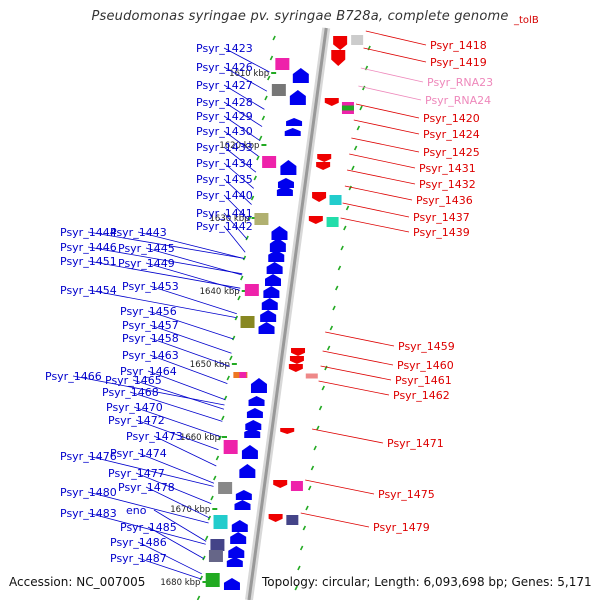 This screenshot has width=600, height=600. I want to click on gene-label-psyr-1424: Psyr_1424, so click(451, 134).